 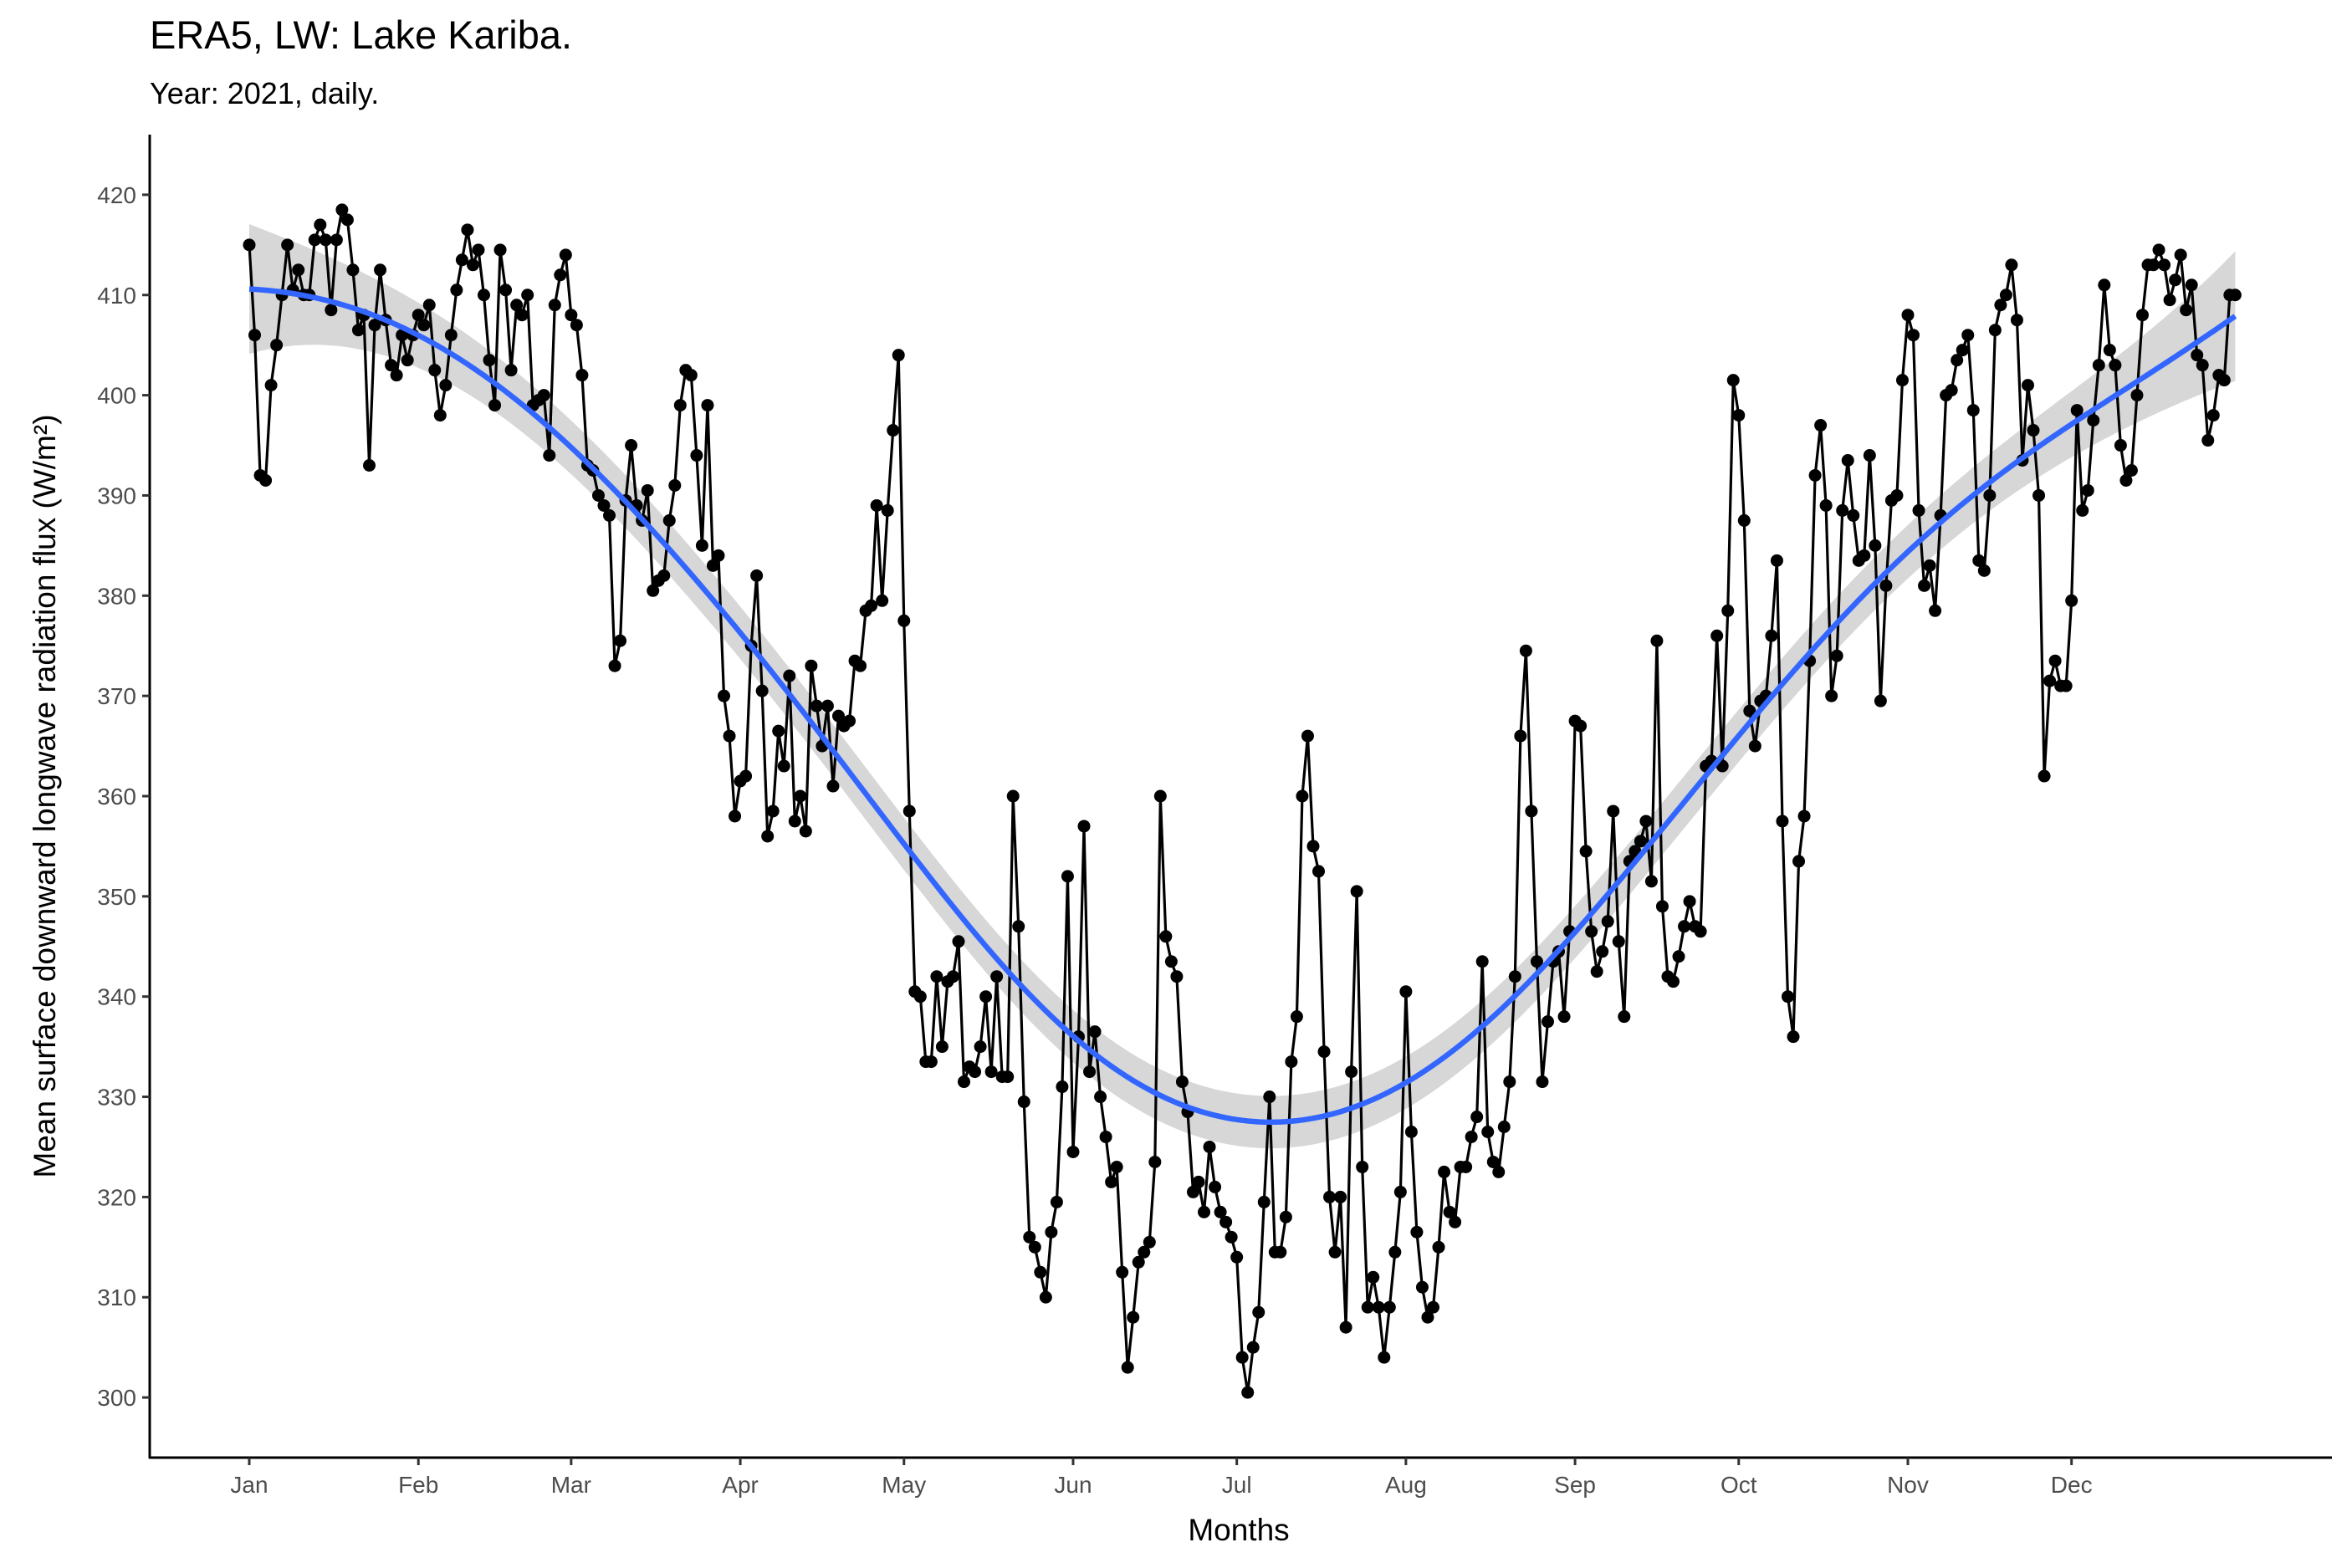 I want to click on x-axis-label: Months, so click(x=1238, y=1530).